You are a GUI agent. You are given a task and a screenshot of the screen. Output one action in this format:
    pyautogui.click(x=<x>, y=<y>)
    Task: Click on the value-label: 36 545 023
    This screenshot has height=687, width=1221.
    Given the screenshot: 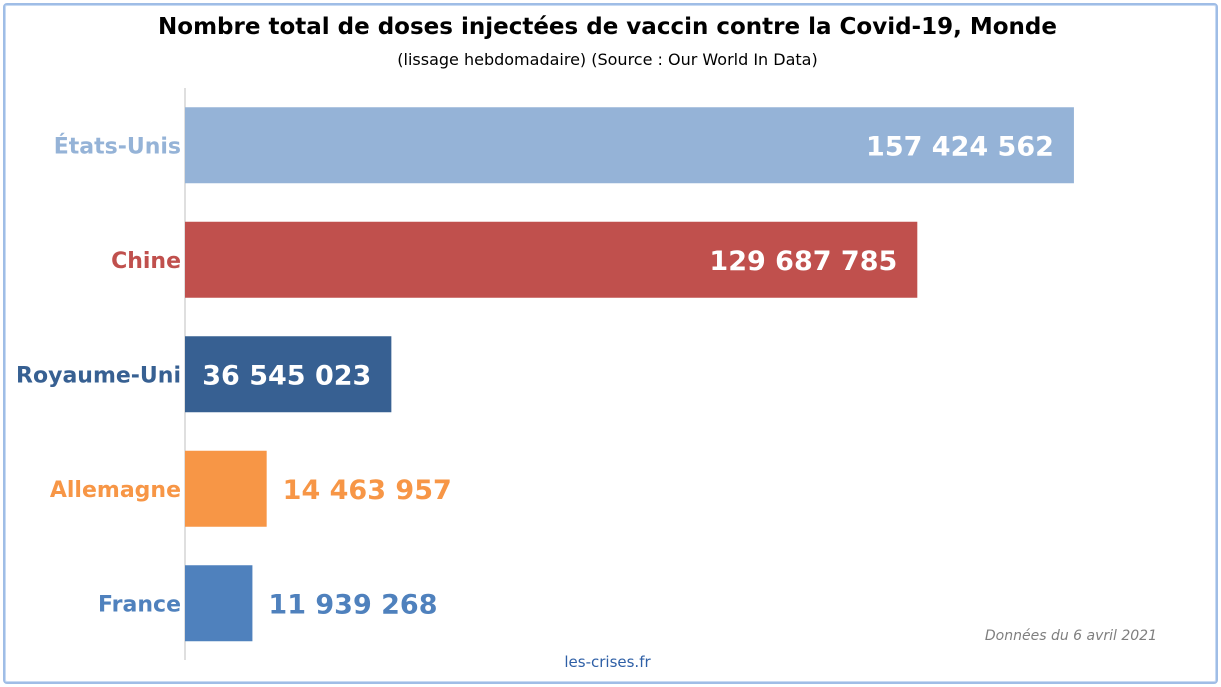 What is the action you would take?
    pyautogui.click(x=286, y=375)
    